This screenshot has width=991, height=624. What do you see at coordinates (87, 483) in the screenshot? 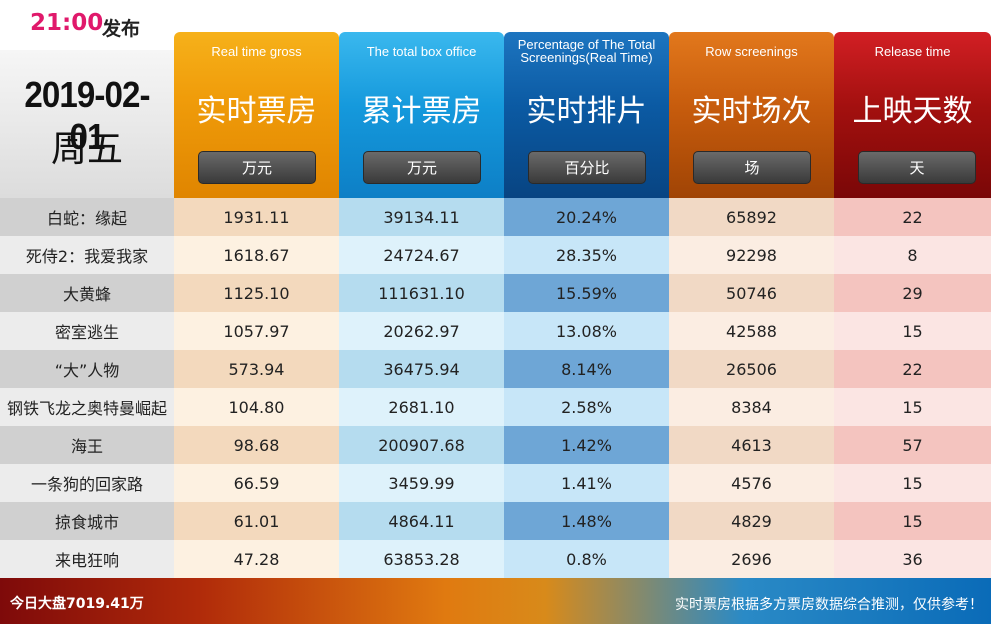
I see `movie-name: 一条狗的回家路` at bounding box center [87, 483].